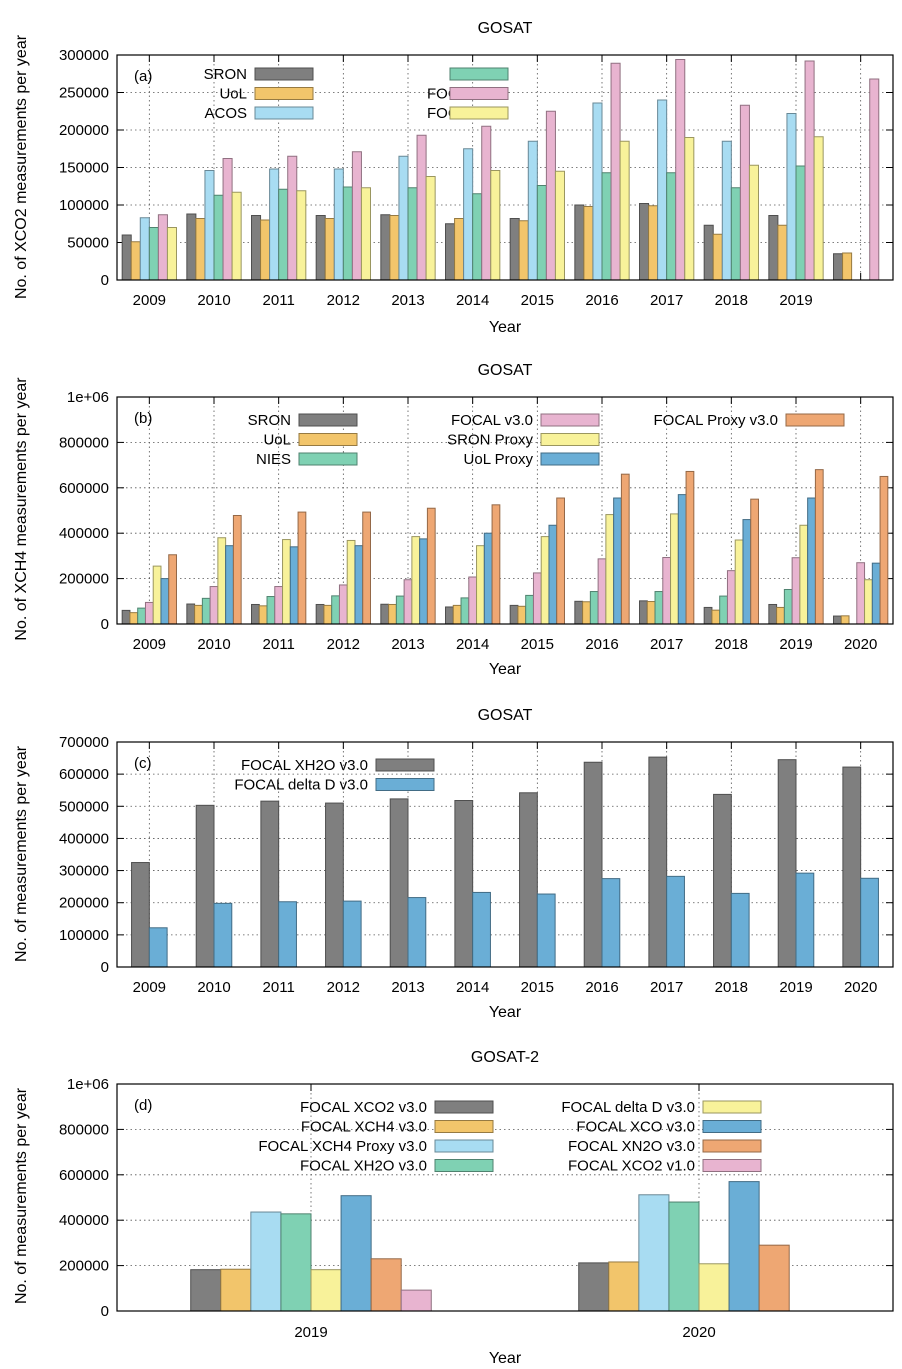  What do you see at coordinates (610, 569) in the screenshot?
I see `bar-sron-proxy-2016` at bounding box center [610, 569].